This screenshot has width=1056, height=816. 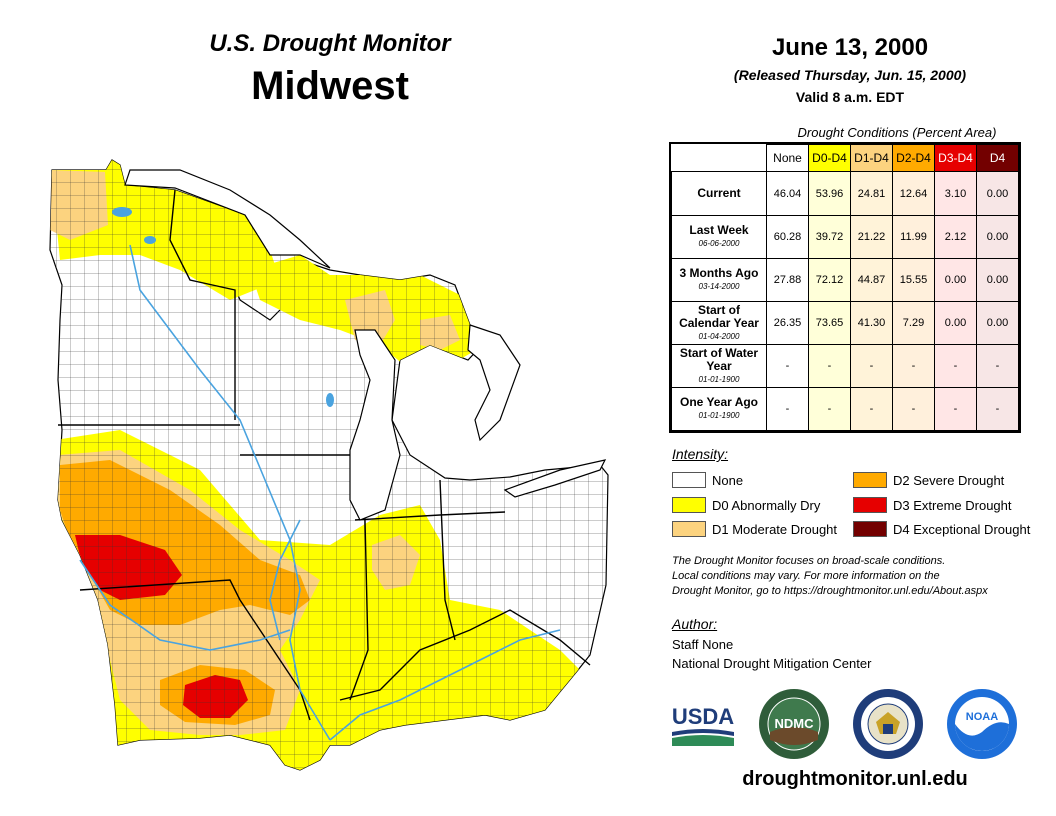 I want to click on table-cell: 73.65, so click(x=829, y=323).